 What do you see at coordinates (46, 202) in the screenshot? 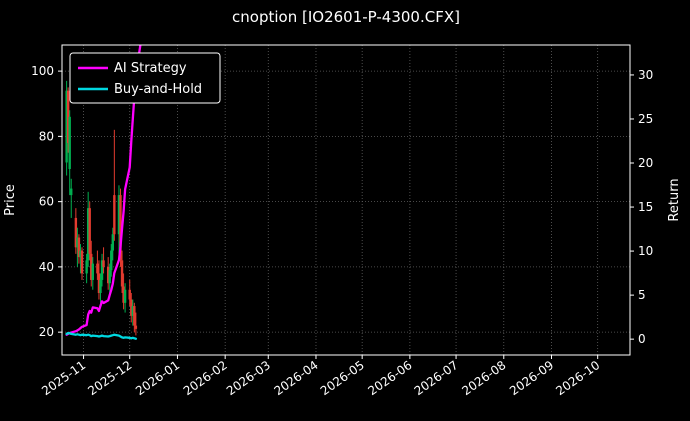
I see `price-tick-label: 60` at bounding box center [46, 202].